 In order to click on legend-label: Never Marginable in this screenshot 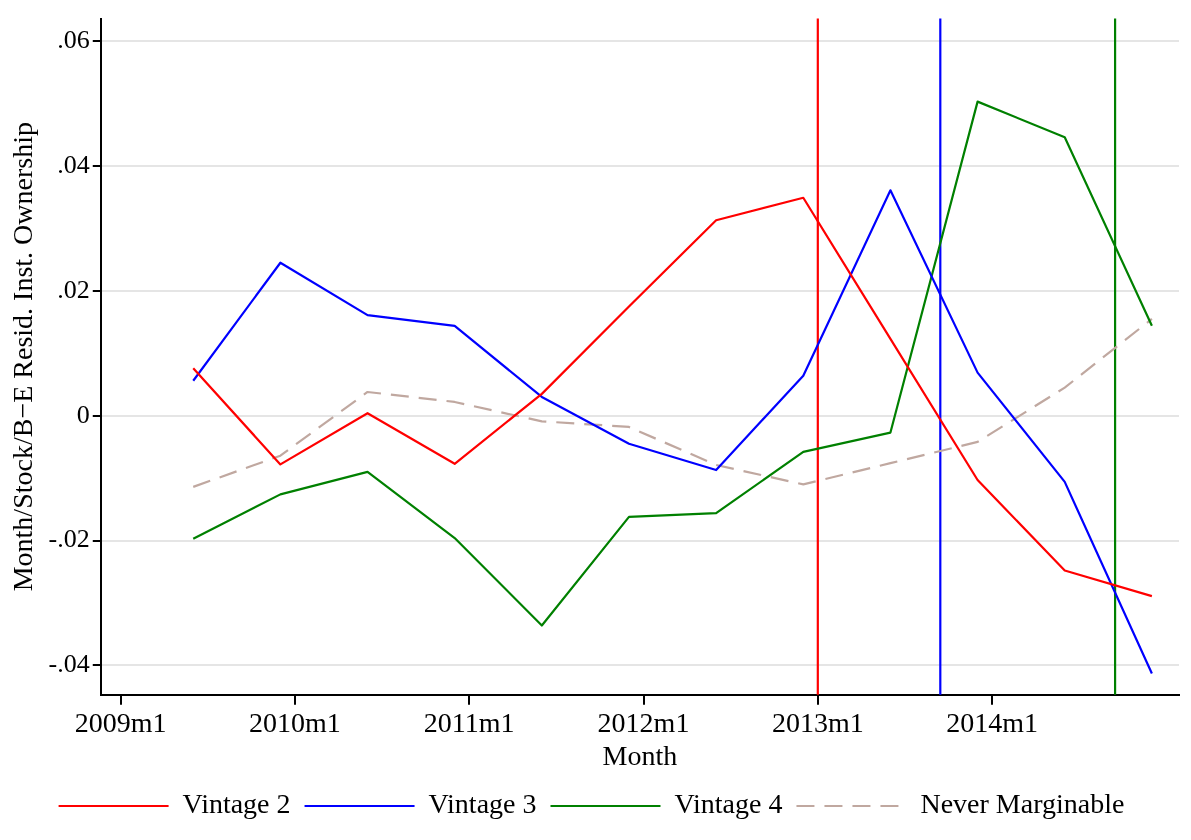, I will do `click(1022, 804)`.